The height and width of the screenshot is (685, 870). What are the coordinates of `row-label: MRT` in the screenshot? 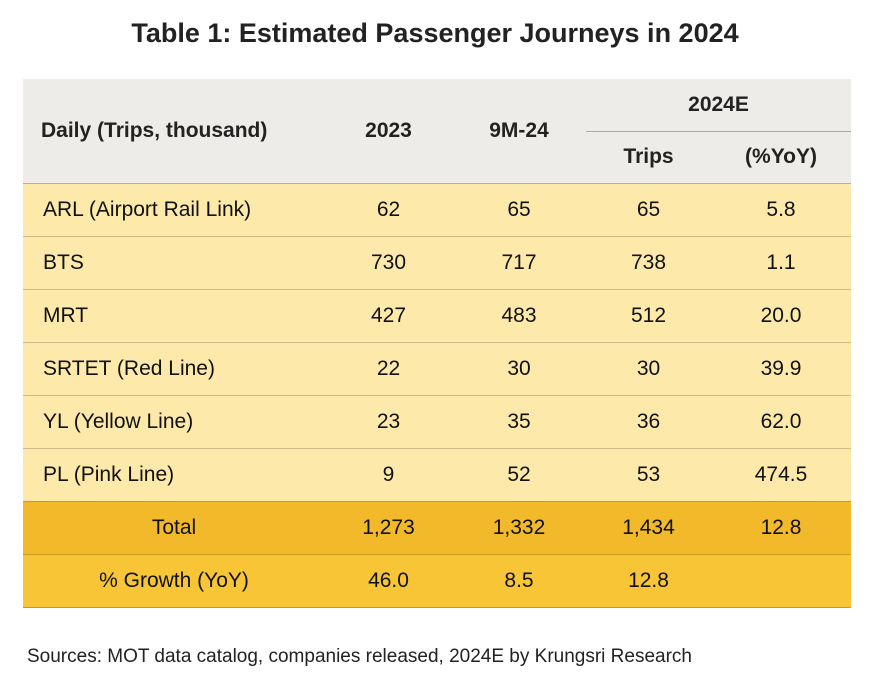 It's located at (174, 315).